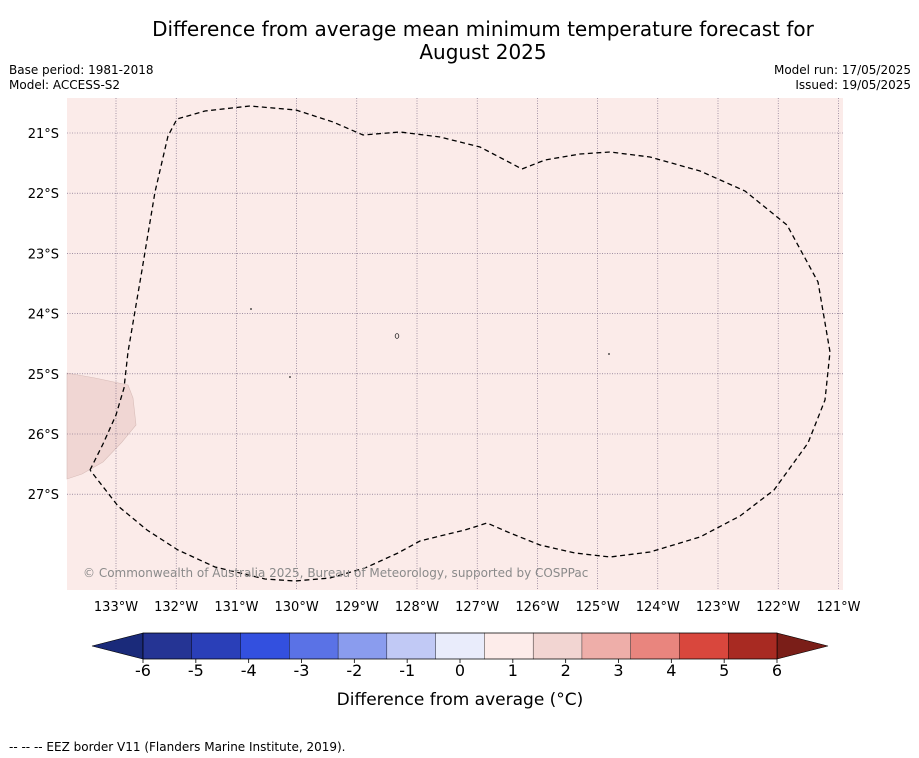  Describe the element at coordinates (671, 670) in the screenshot. I see `colorbar-tick-label: 4` at that location.